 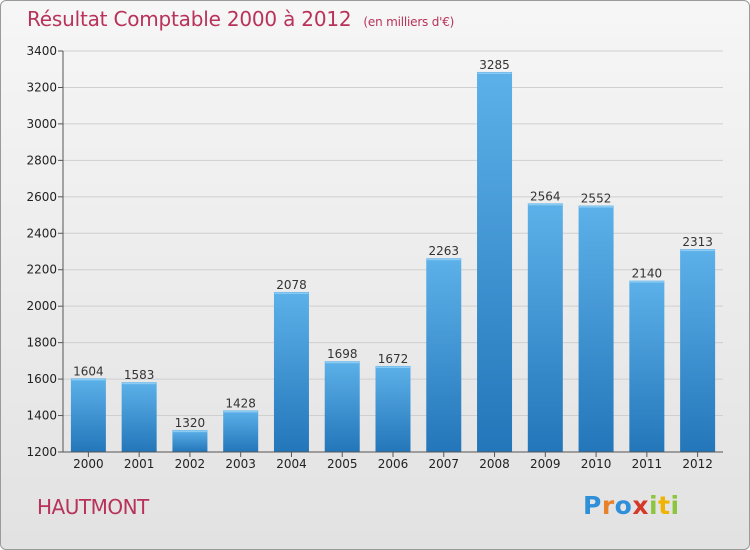 I want to click on bar-2010, so click(x=596, y=328).